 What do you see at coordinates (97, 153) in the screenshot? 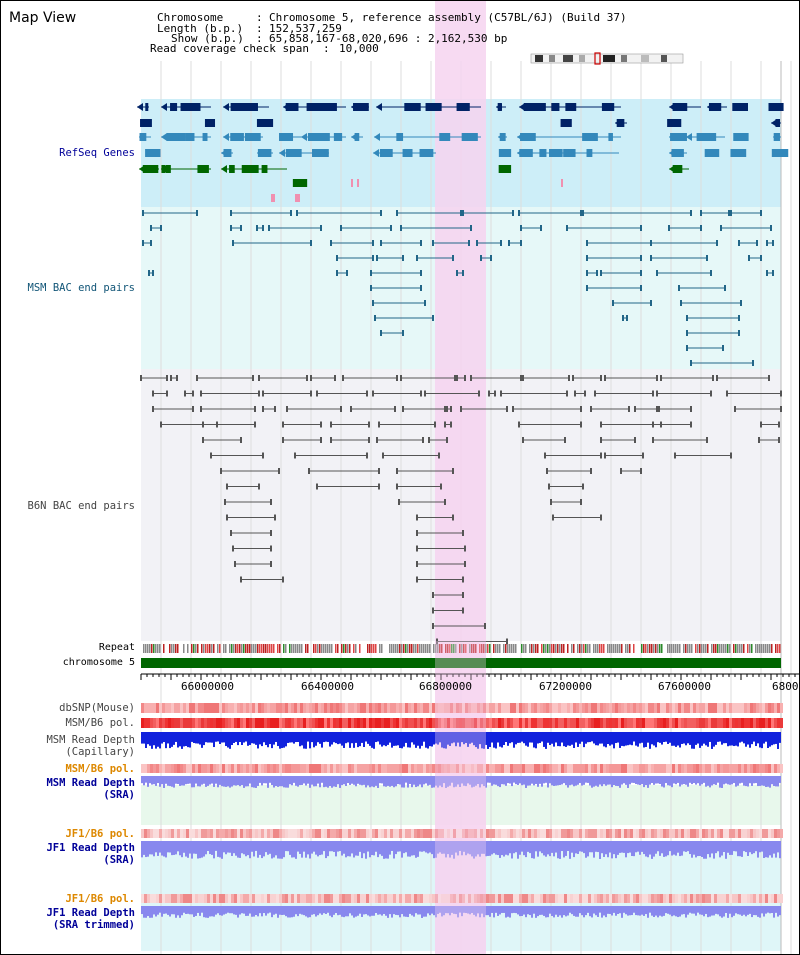
I see `track-label-refseq: RefSeq Genes` at bounding box center [97, 153].